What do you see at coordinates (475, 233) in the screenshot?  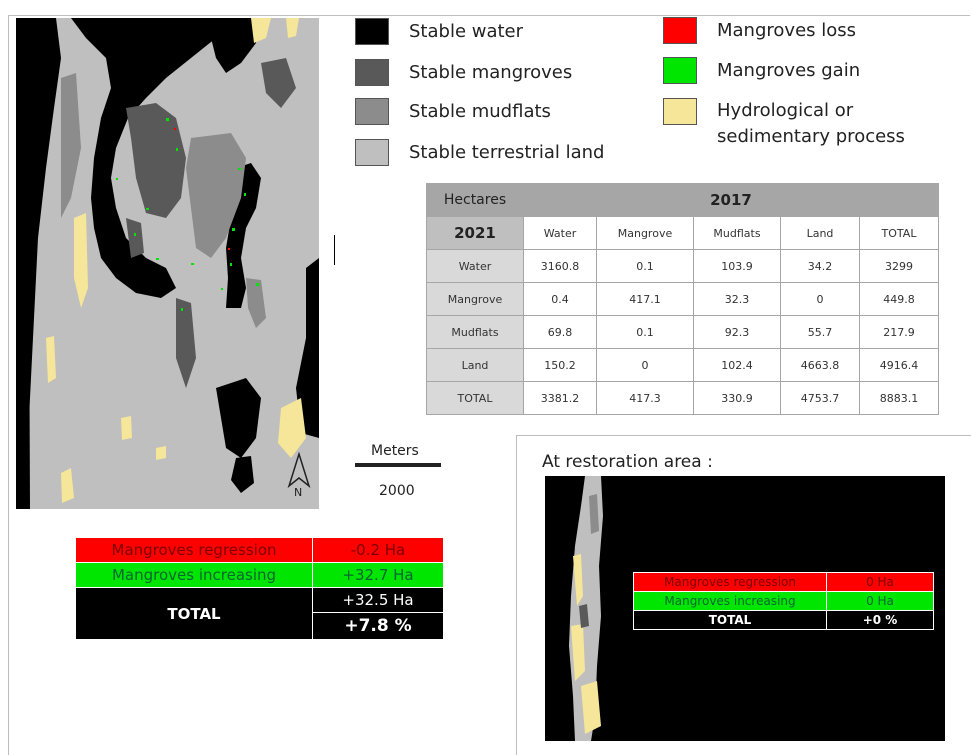 I see `matrix-row-year: 2021` at bounding box center [475, 233].